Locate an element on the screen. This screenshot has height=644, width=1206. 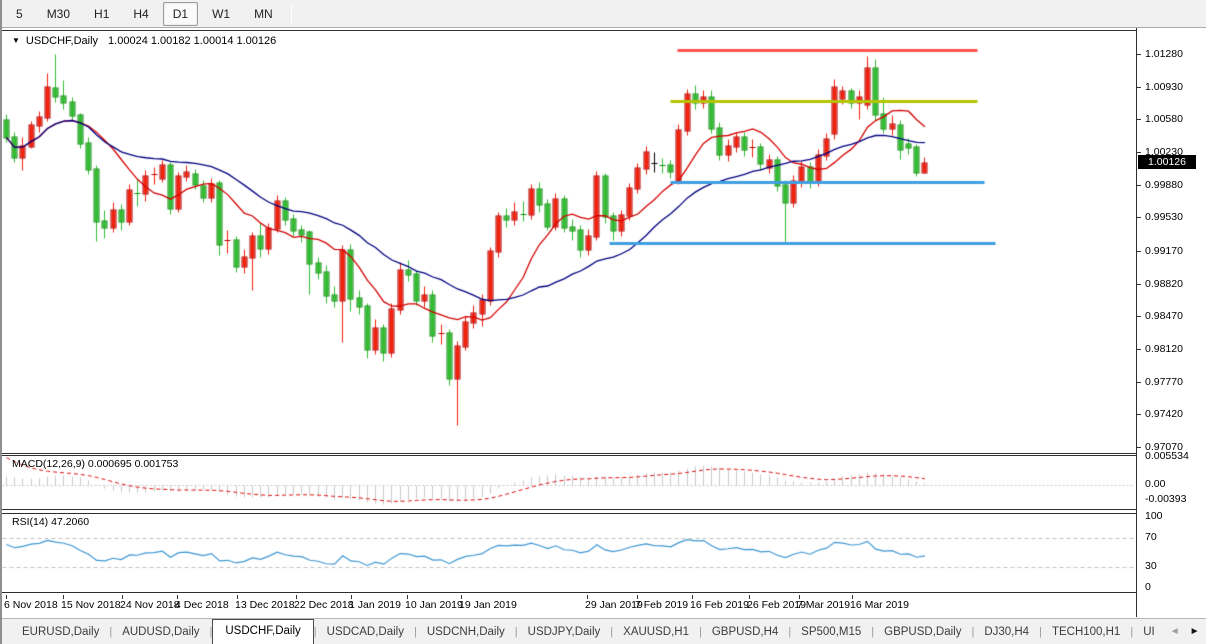
price-tick-label: 0.99530 is located at coordinates (1164, 217).